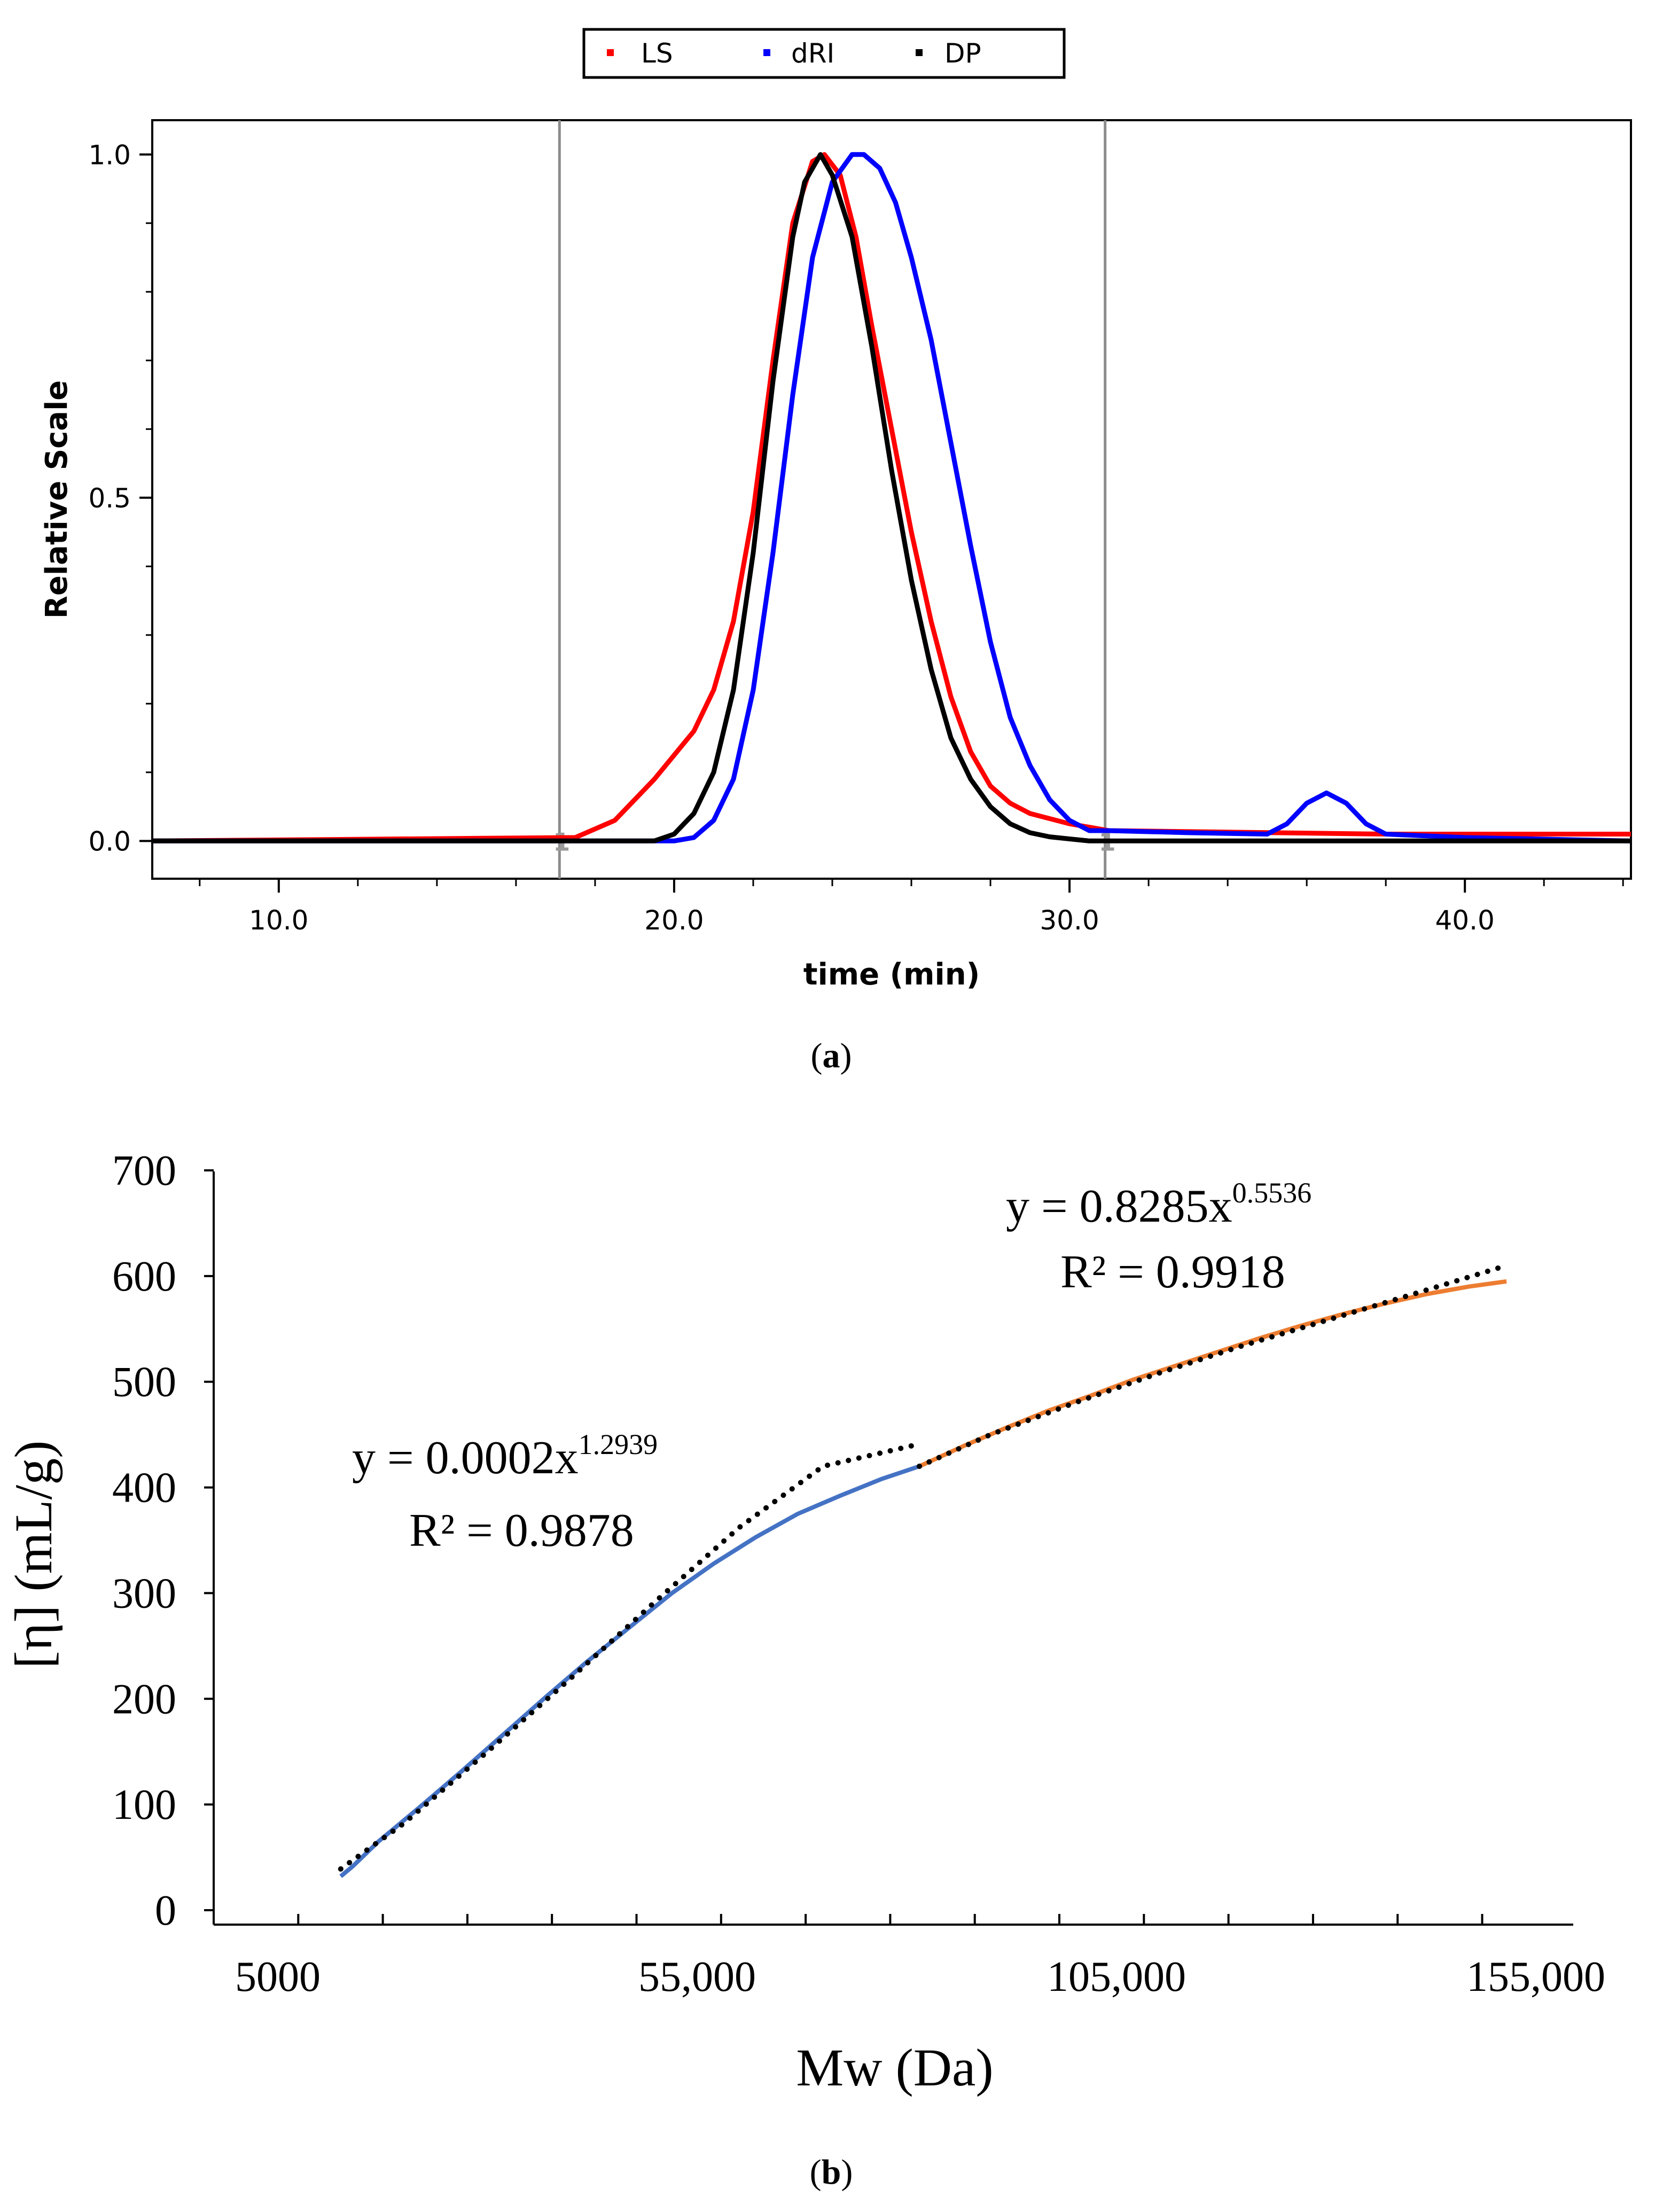 This screenshot has width=1663, height=2212. I want to click on panel-b-y-axis: 0 100 200 300 400 500 600 700, so click(163, 1540).